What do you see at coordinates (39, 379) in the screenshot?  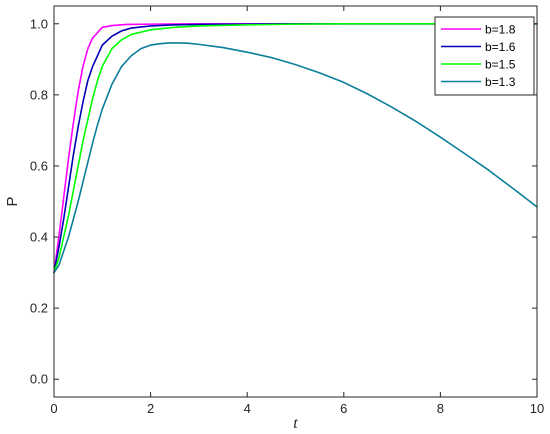 I see `y-tick-label: 0.0` at bounding box center [39, 379].